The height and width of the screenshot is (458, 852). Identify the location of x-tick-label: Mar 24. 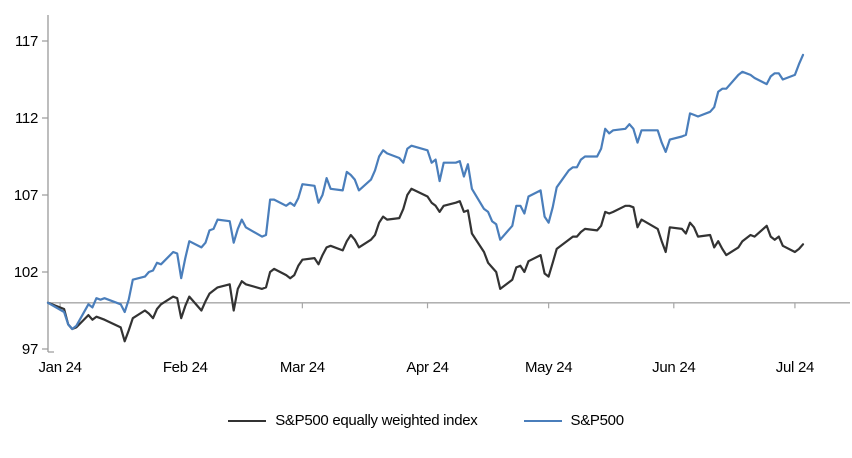
(302, 367).